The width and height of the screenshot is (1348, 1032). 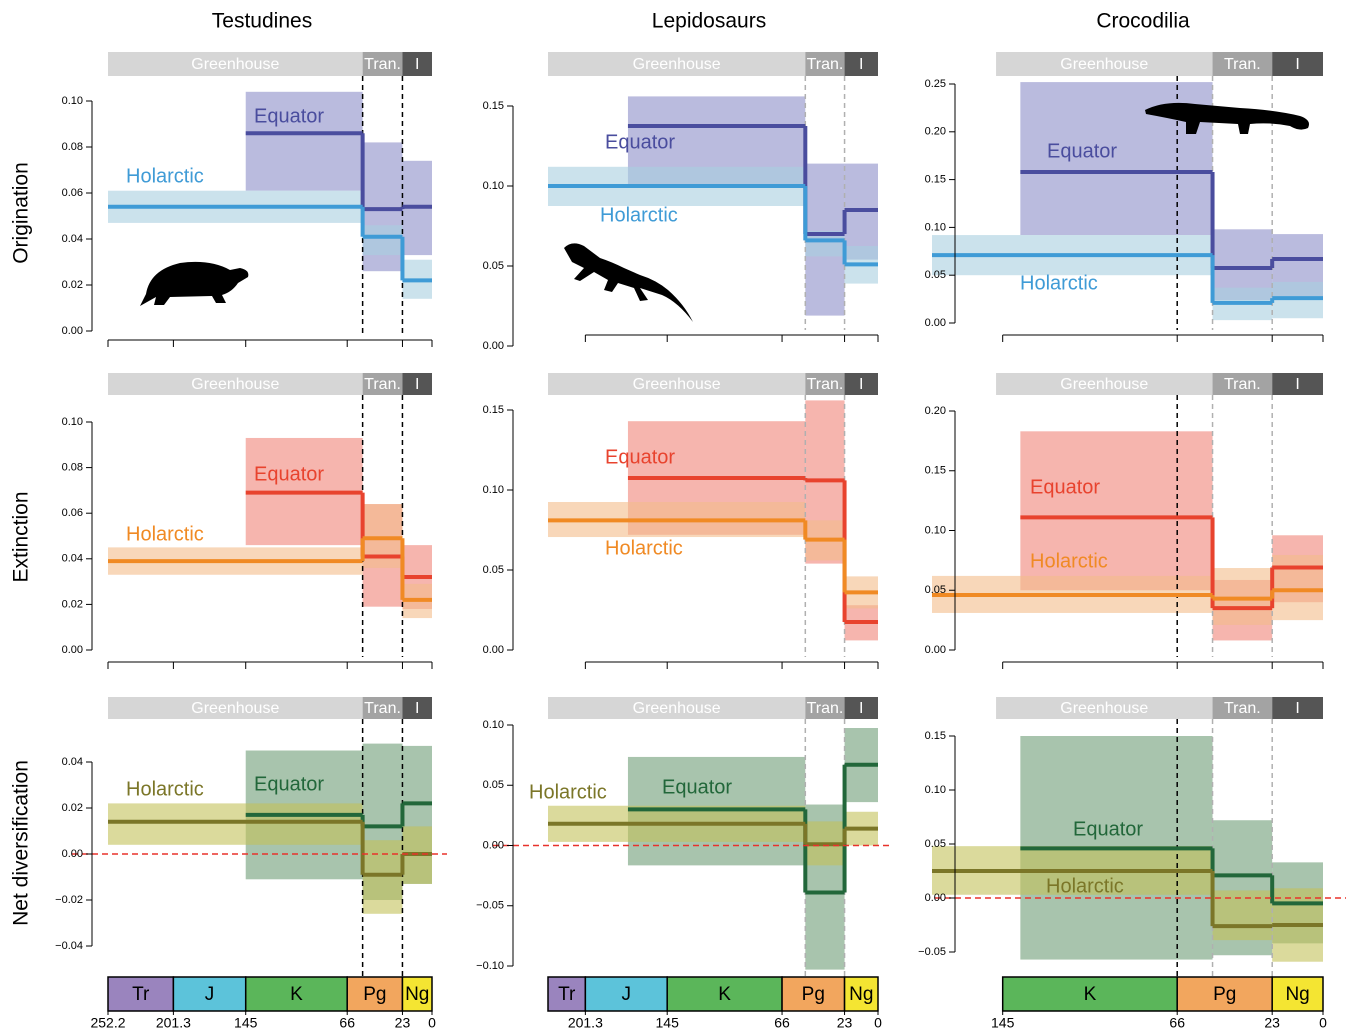 I want to click on y-tick-label: 0.04, so click(x=72, y=239).